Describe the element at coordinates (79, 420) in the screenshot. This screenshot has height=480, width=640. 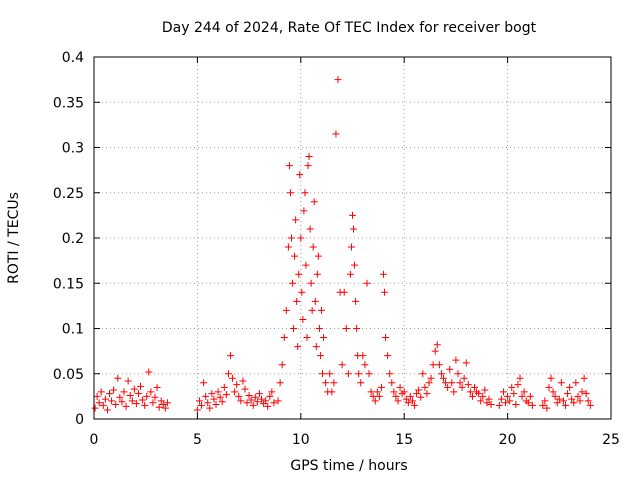
I see `y-tick-label: 0` at that location.